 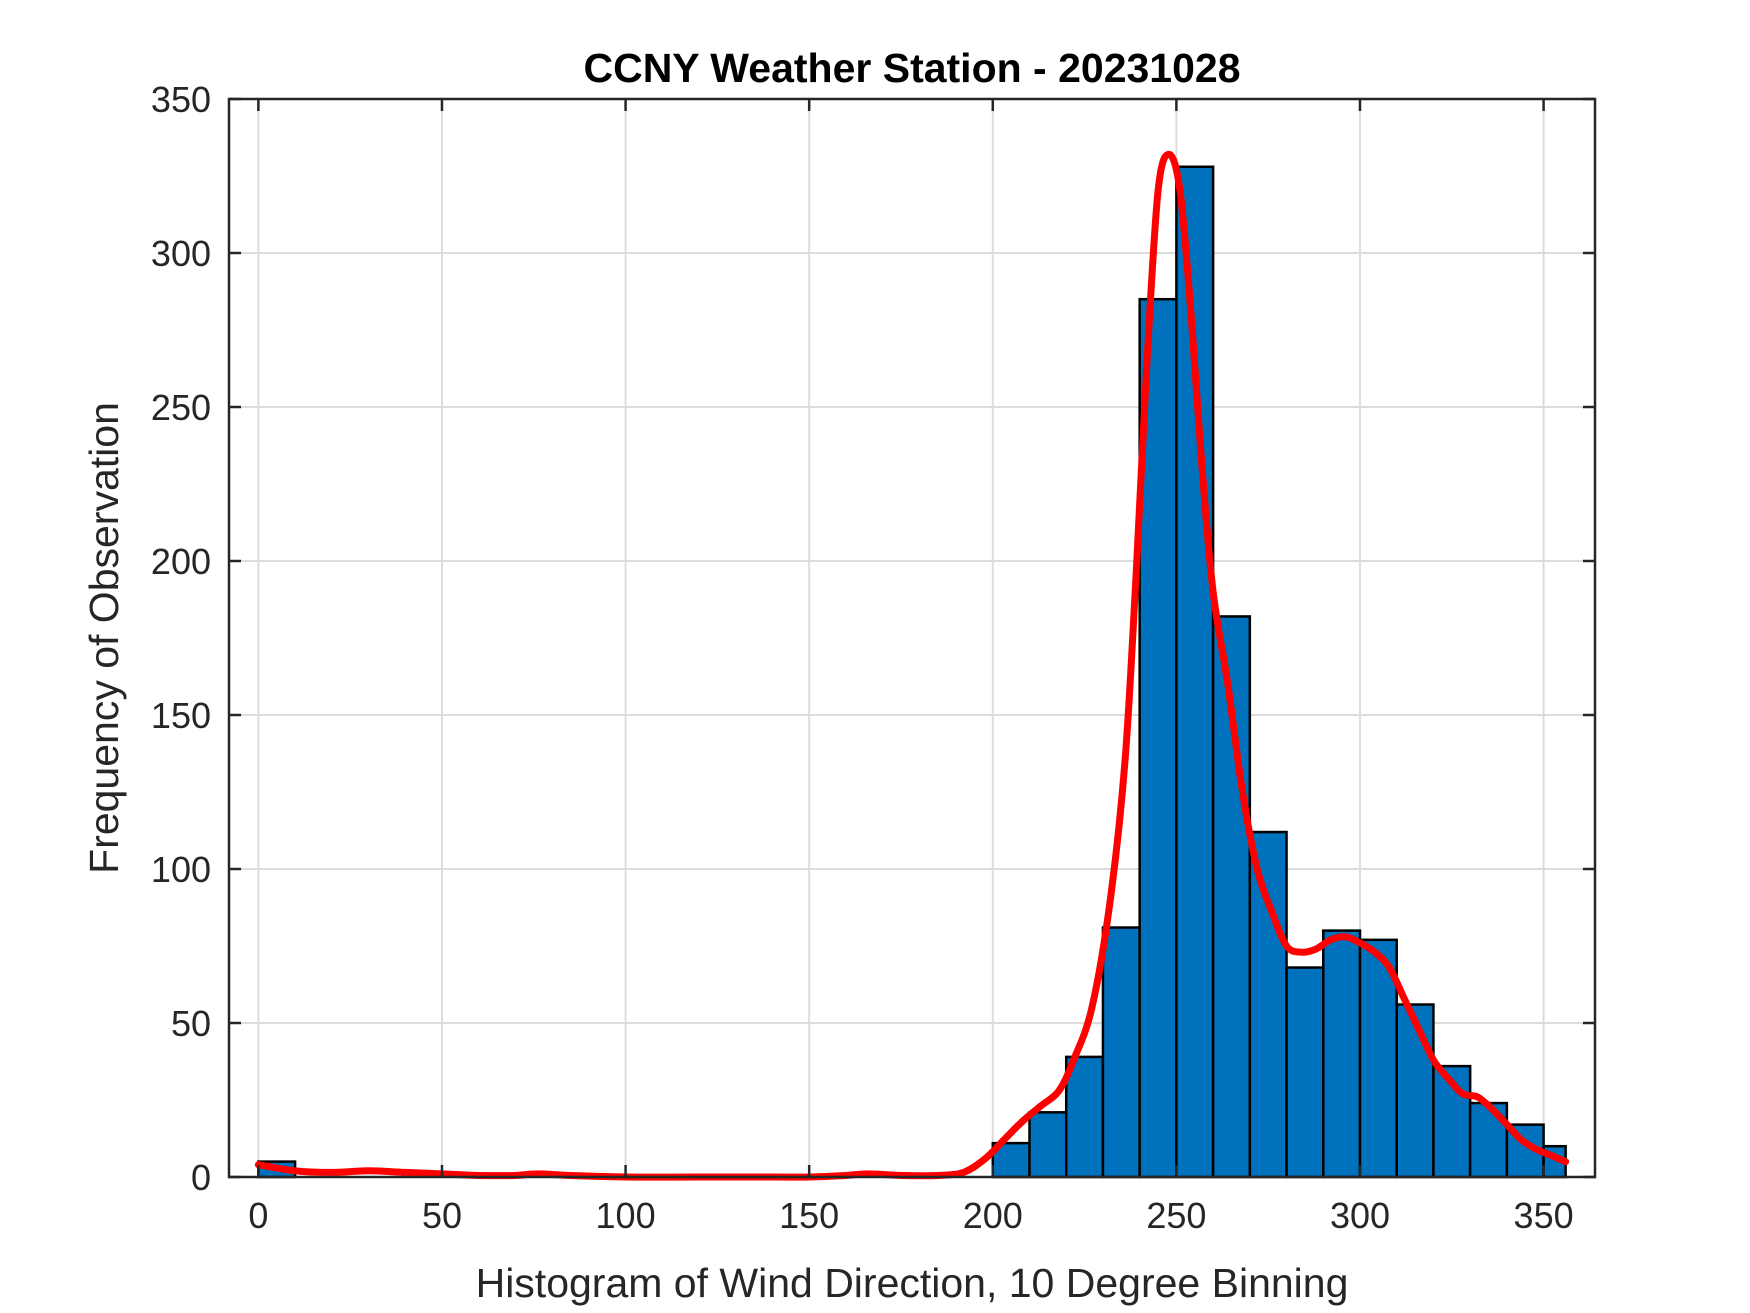 What do you see at coordinates (181, 561) in the screenshot?
I see `y-tick-label: 200` at bounding box center [181, 561].